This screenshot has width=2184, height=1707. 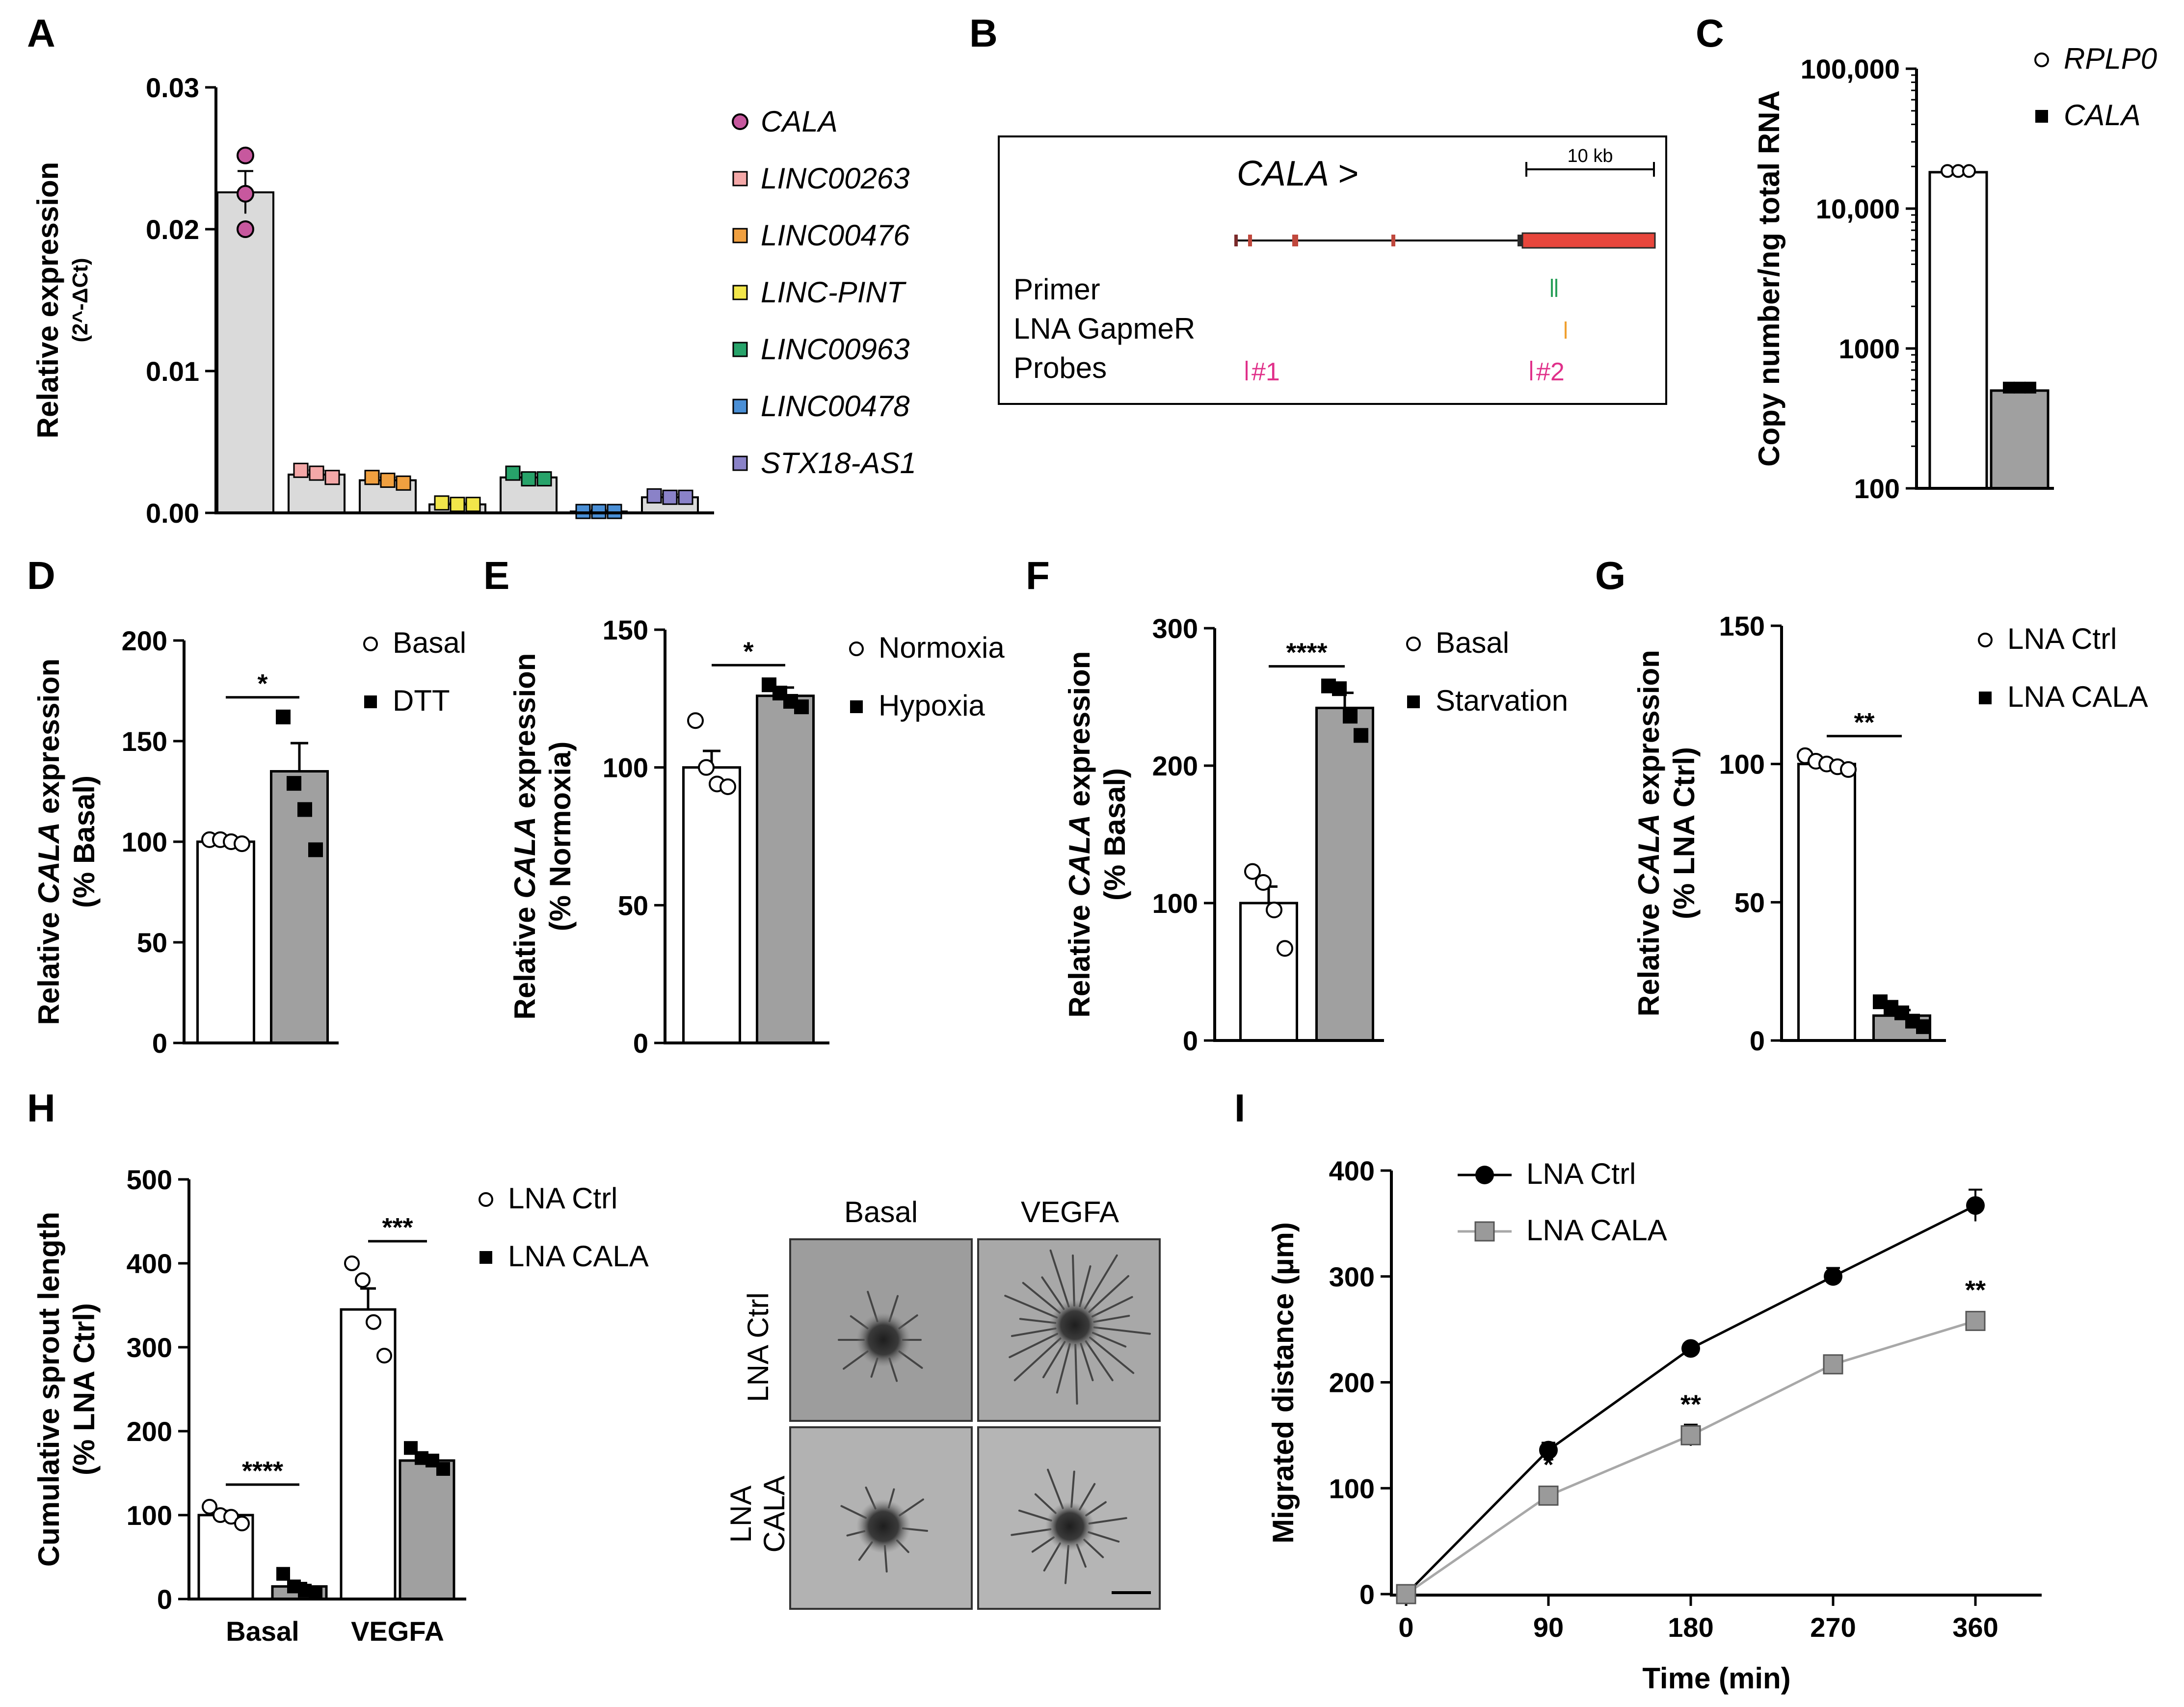 What do you see at coordinates (1858, 208) in the screenshot?
I see `y-tick-label: 10,000` at bounding box center [1858, 208].